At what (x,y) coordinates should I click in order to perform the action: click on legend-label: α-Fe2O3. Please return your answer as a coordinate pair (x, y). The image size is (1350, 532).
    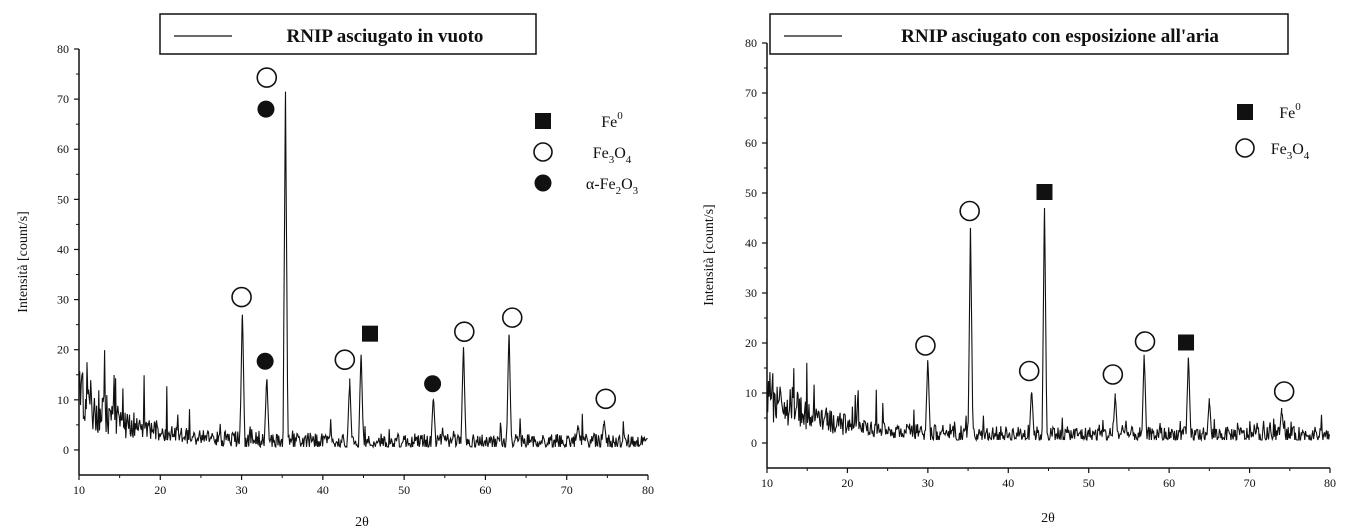
    Looking at the image, I should click on (612, 186).